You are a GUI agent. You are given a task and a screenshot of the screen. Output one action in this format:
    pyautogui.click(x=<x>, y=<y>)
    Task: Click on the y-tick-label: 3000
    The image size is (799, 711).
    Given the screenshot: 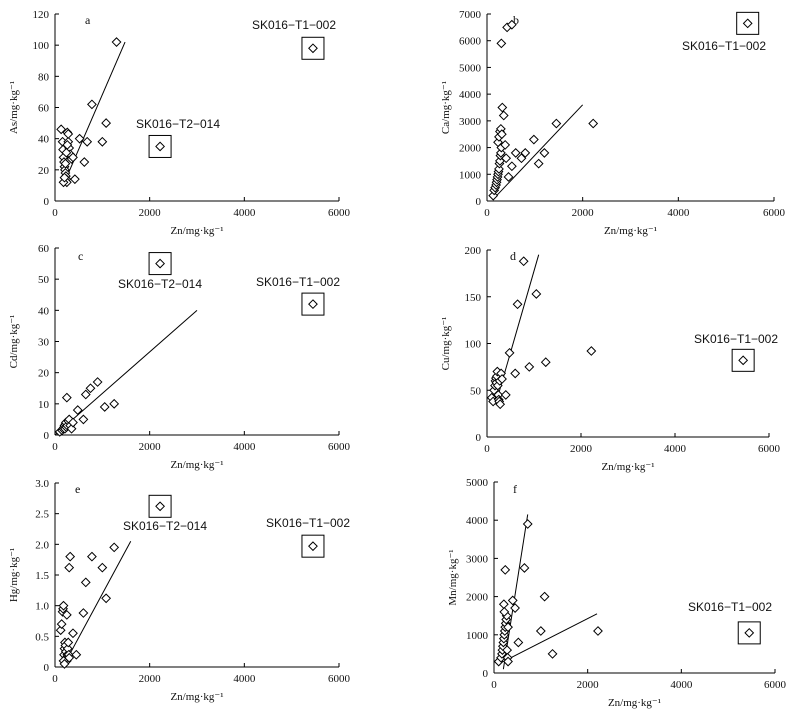 What is the action you would take?
    pyautogui.click(x=477, y=559)
    